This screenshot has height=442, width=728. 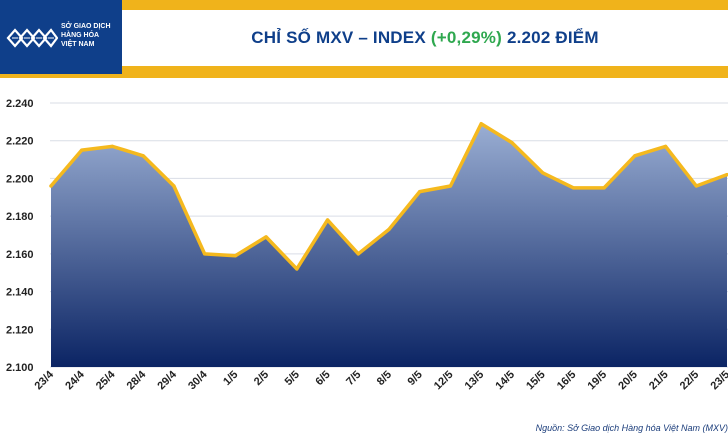 I want to click on x-tick-label: 21/5, so click(x=659, y=381).